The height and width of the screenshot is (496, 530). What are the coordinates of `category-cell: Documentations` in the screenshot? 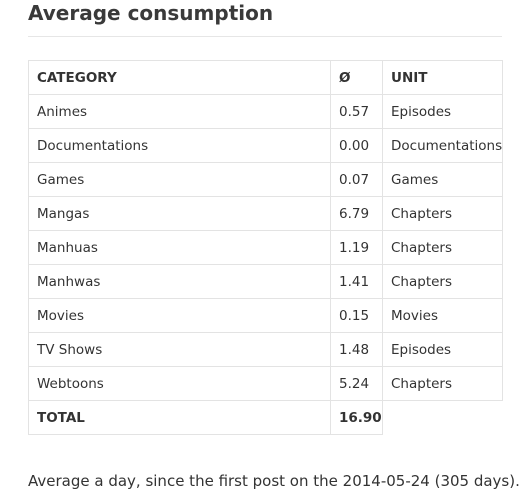 It's located at (179, 145).